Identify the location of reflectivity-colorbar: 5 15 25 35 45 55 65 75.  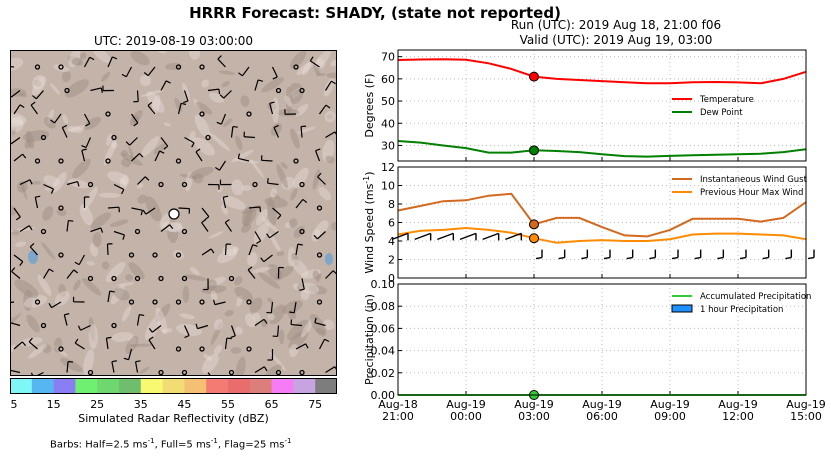
(174, 394).